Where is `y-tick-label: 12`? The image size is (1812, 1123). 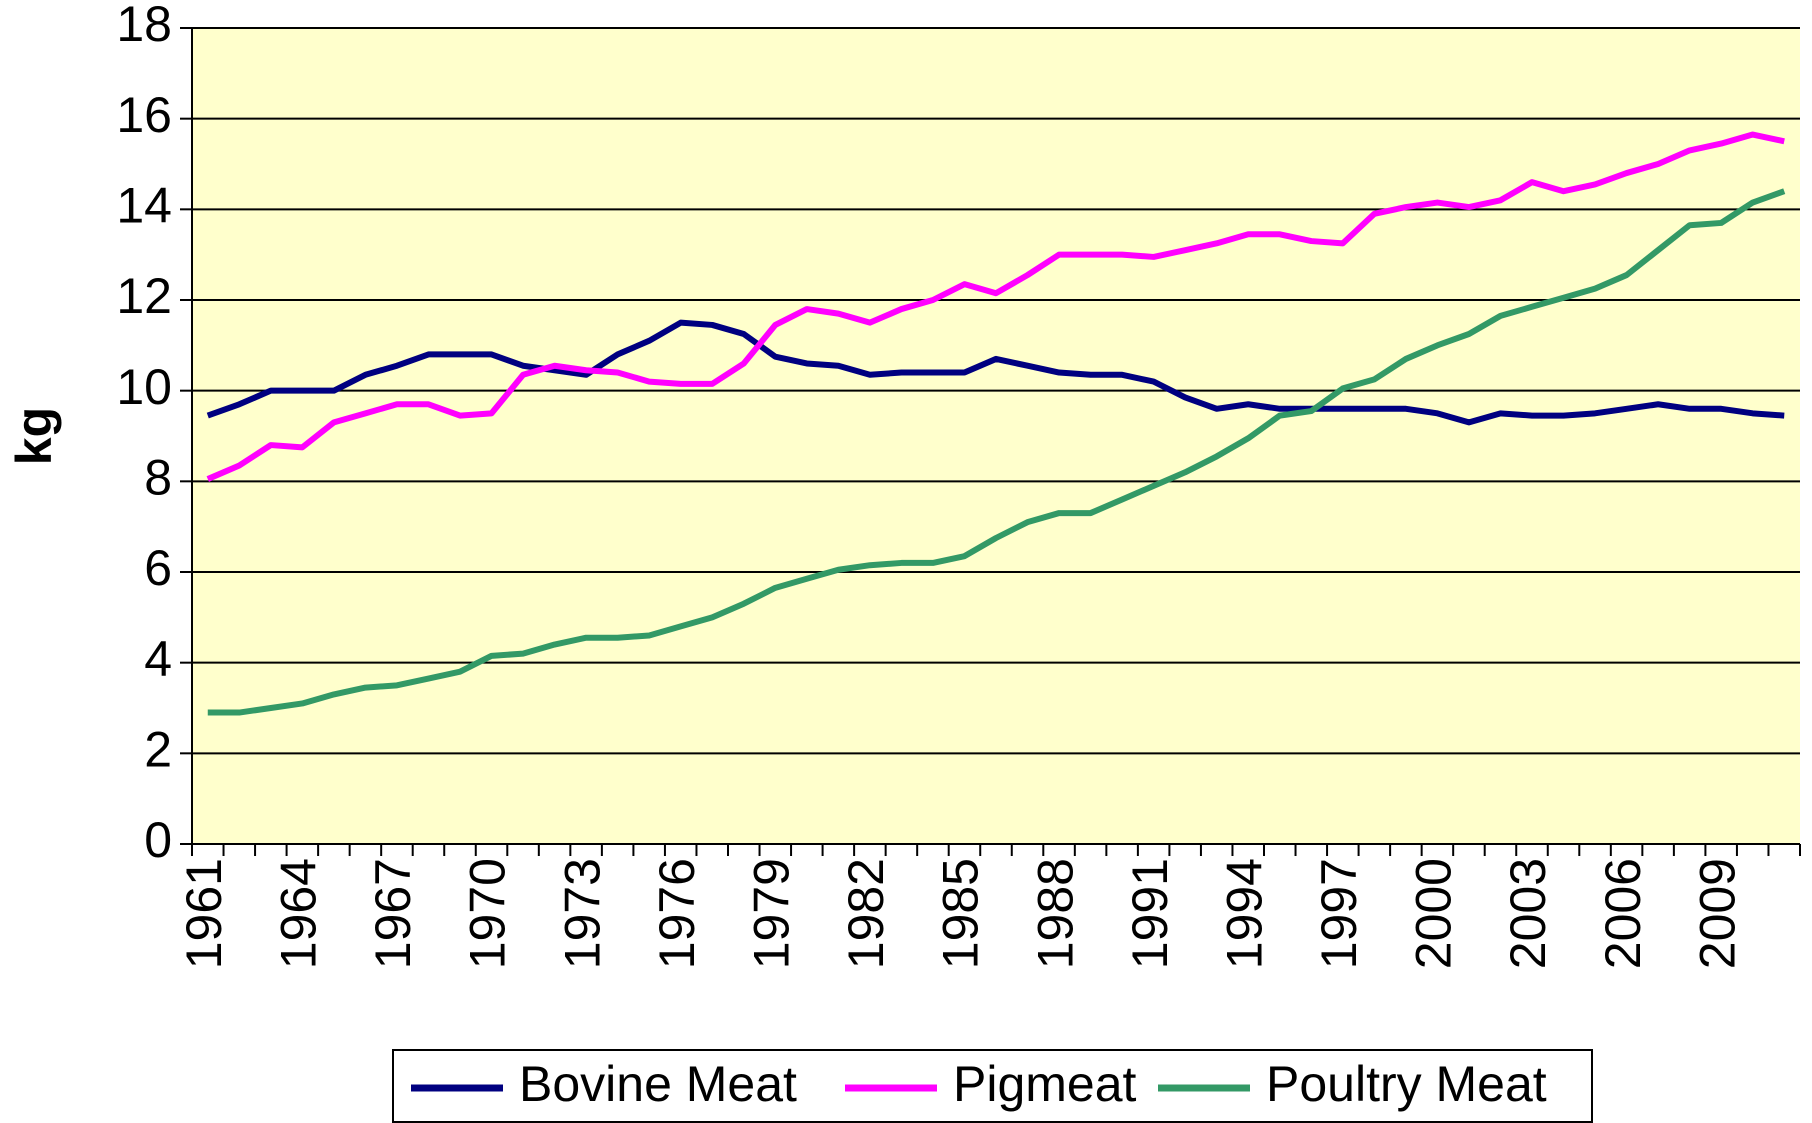
y-tick-label: 12 is located at coordinates (144, 296).